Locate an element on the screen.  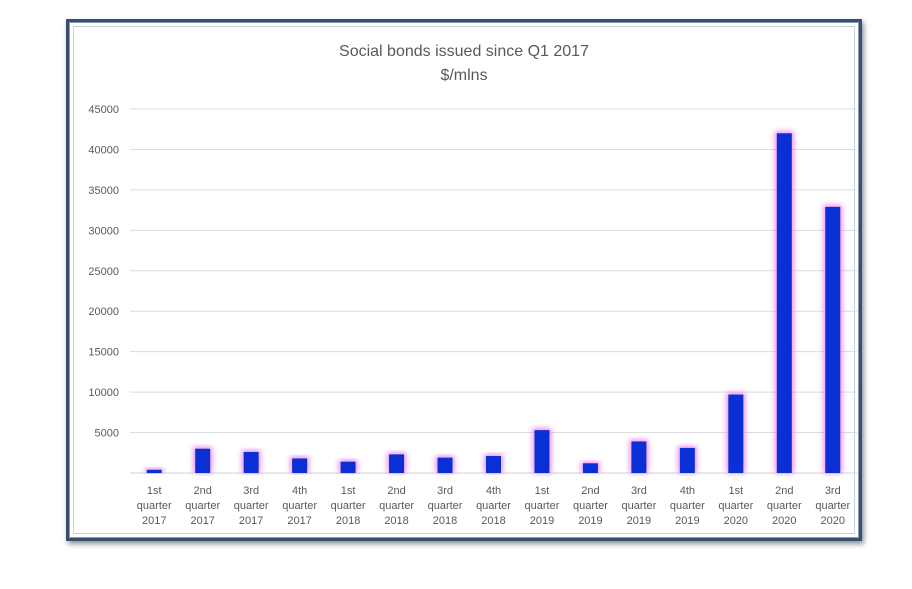
y-tick-label: 15000 is located at coordinates (103, 353).